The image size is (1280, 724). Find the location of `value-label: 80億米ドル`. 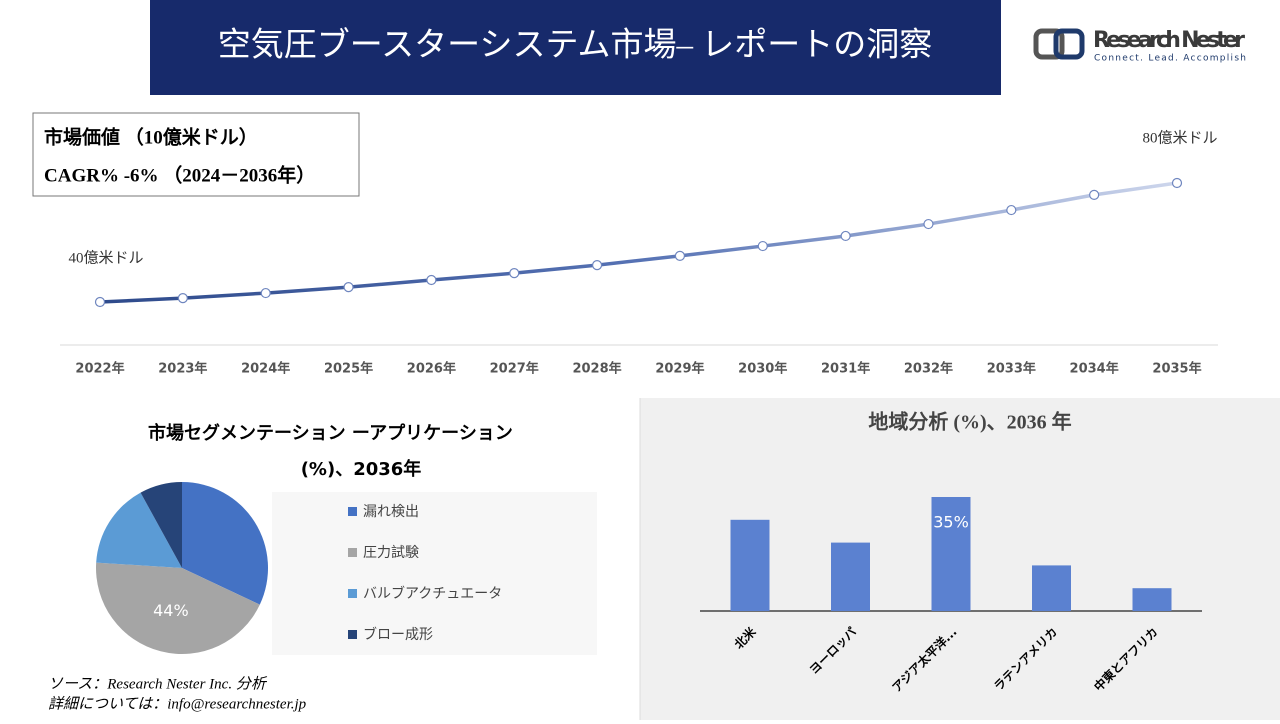

value-label: 80億米ドル is located at coordinates (1179, 137).